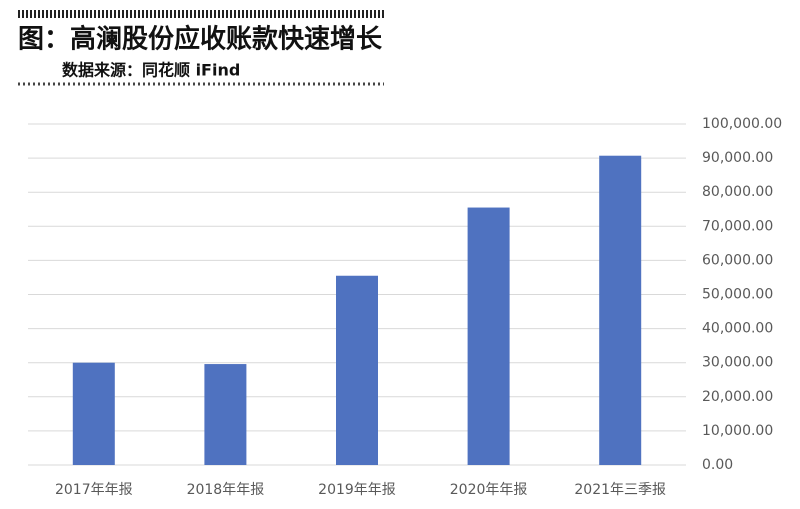 This screenshot has height=509, width=800. Describe the element at coordinates (357, 490) in the screenshot. I see `x-tick-label: 2019年年报` at that location.